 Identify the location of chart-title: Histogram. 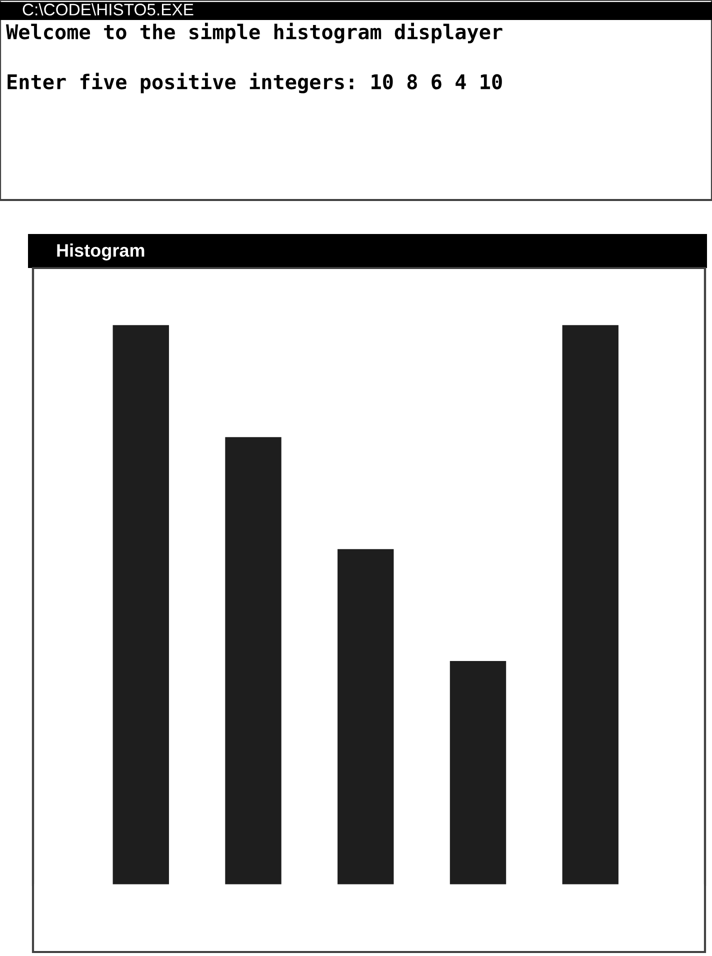
(100, 252).